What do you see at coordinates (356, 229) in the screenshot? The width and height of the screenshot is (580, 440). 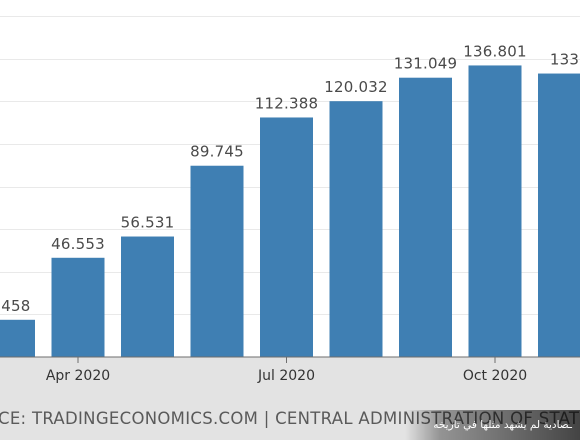 I see `bar-aug-2020` at bounding box center [356, 229].